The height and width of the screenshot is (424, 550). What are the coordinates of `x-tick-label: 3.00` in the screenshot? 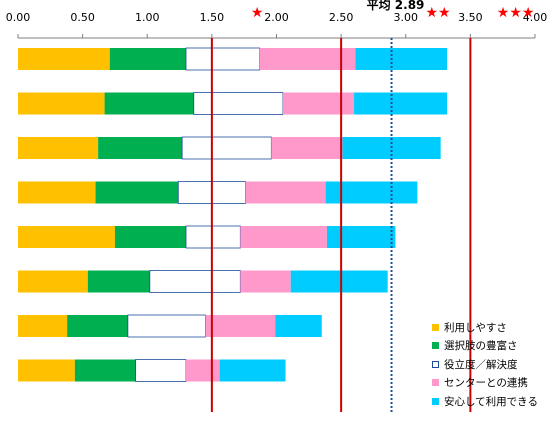 It's located at (406, 17).